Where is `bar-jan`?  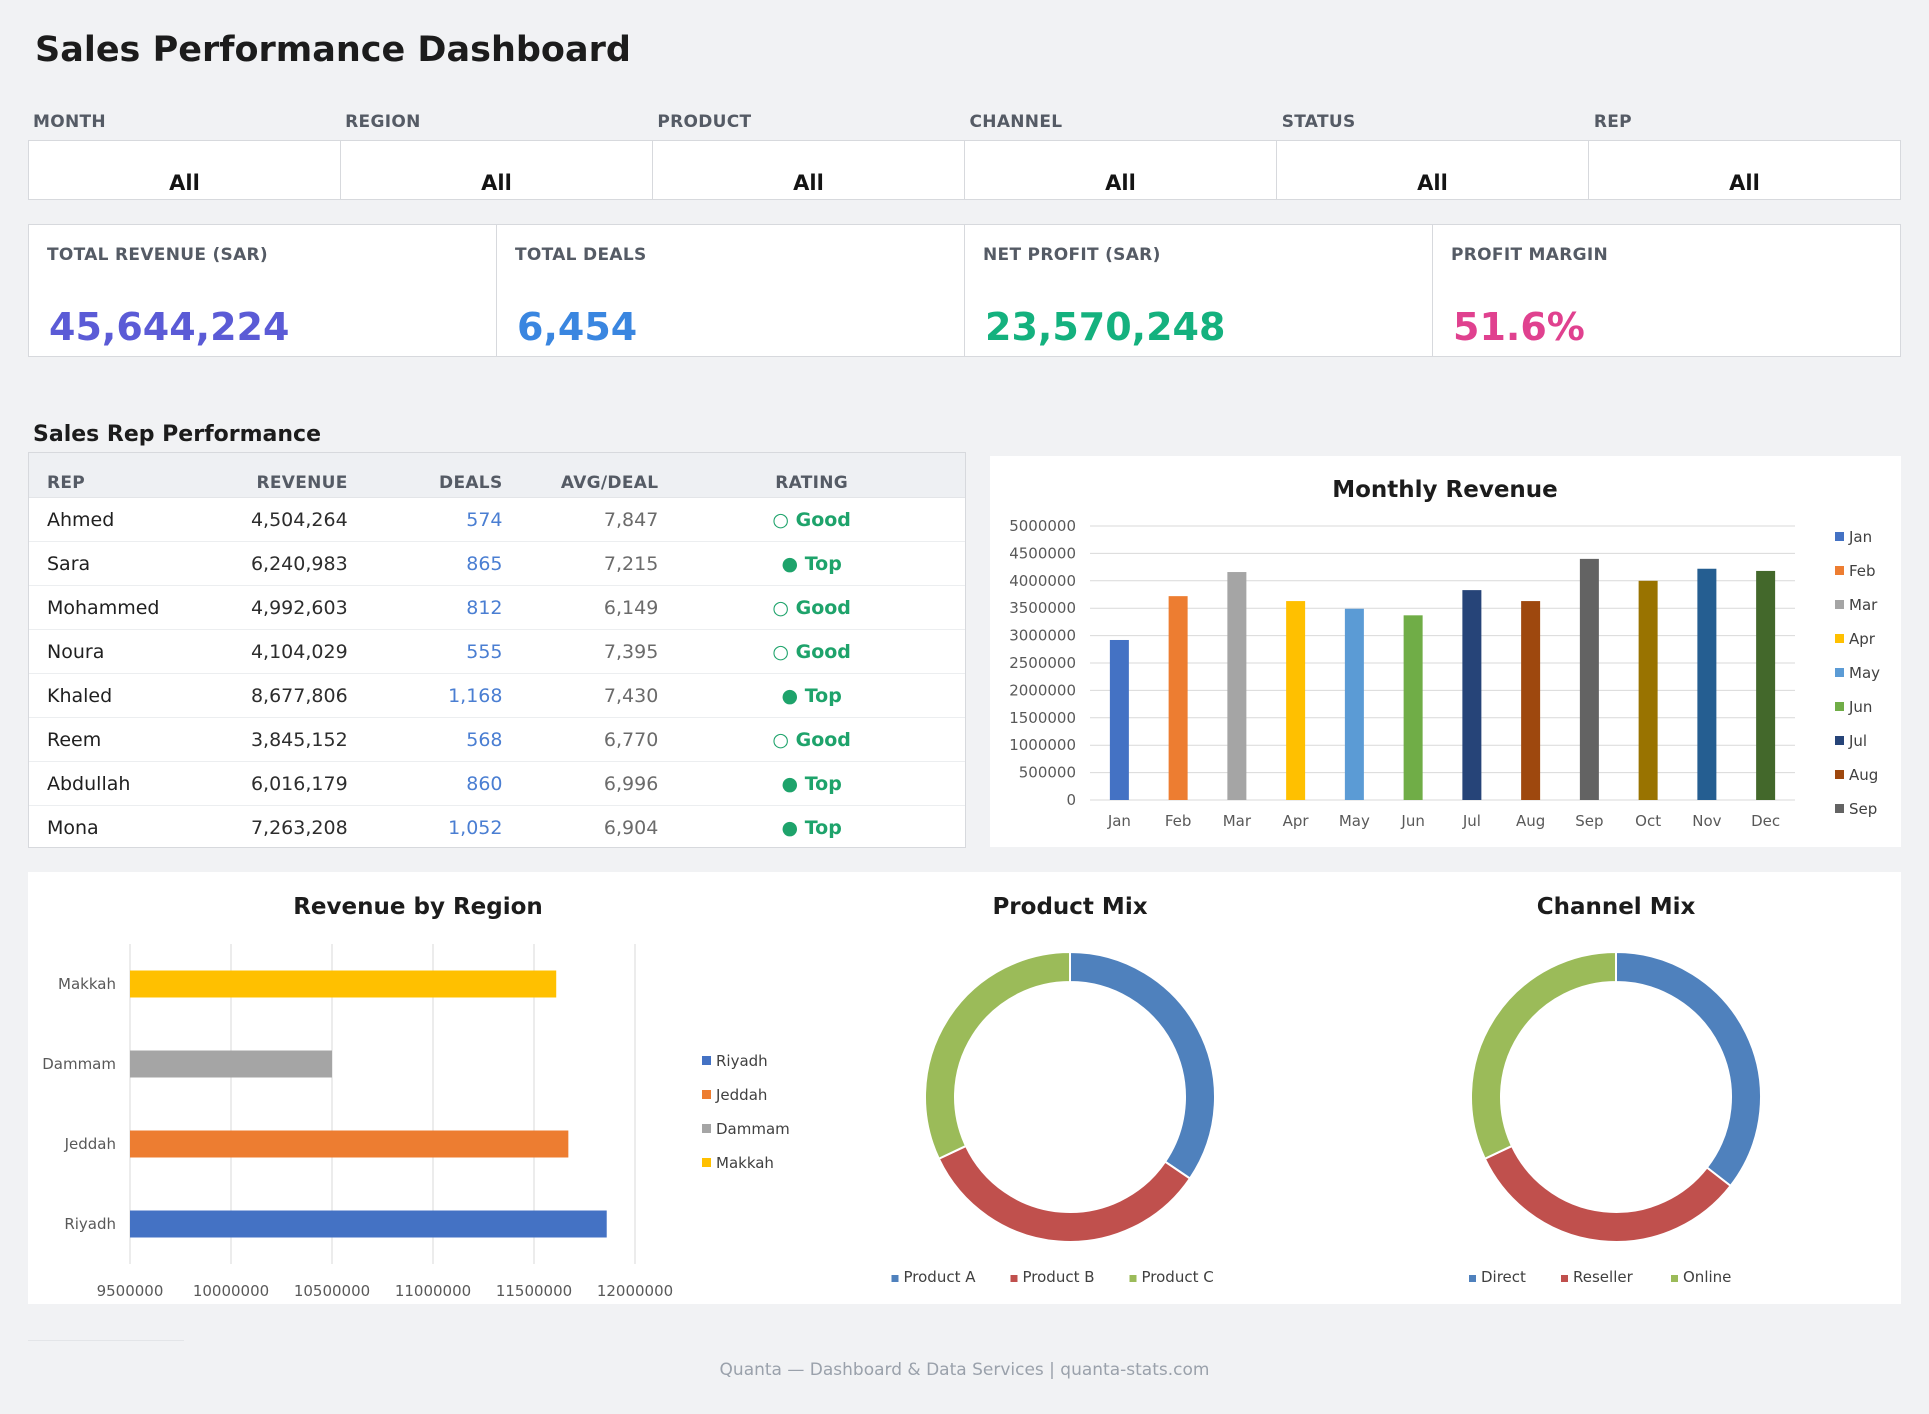
bar-jan is located at coordinates (1119, 719).